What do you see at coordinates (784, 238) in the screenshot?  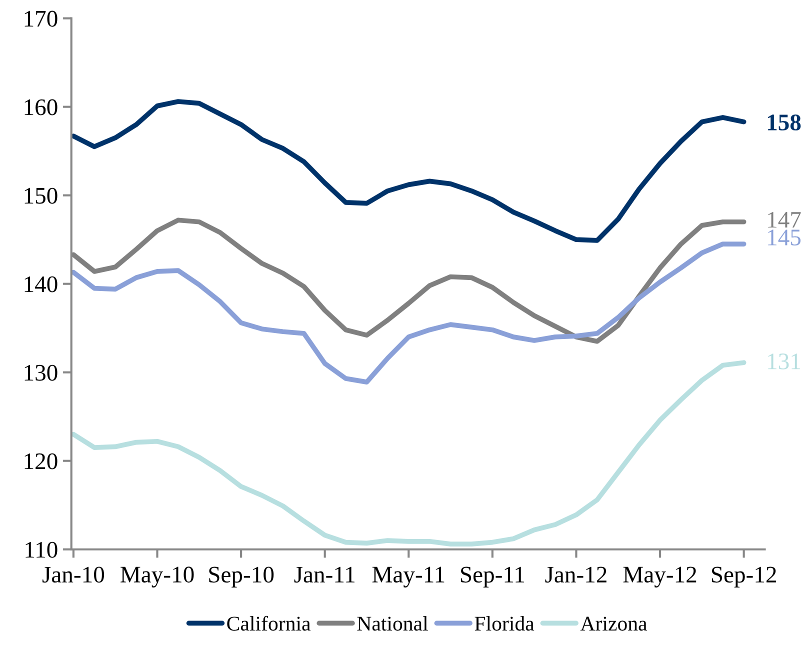 I see `annotation: 145` at bounding box center [784, 238].